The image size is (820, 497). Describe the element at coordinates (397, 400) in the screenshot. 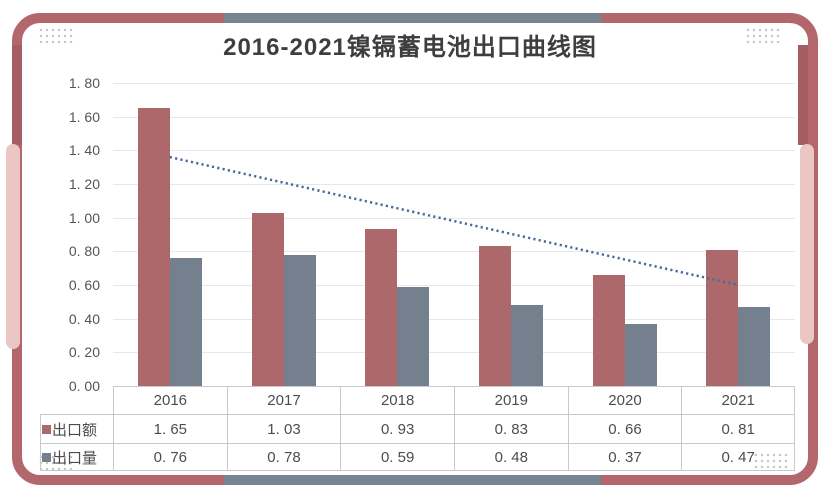

I see `year-header-cell: 2018` at that location.